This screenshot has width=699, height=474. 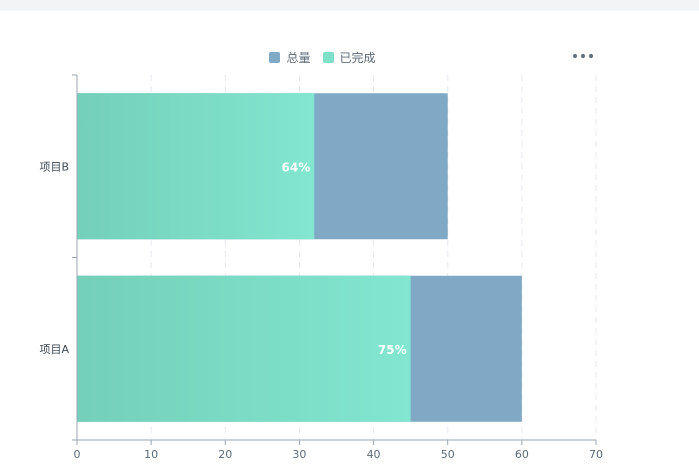 I want to click on more-horizontal-icon, so click(x=583, y=56).